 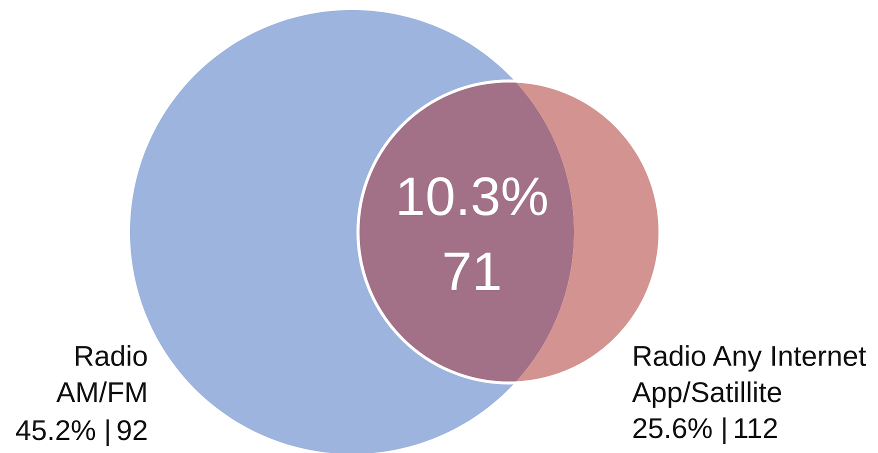 What do you see at coordinates (756, 428) in the screenshot?
I see `data-label: 112` at bounding box center [756, 428].